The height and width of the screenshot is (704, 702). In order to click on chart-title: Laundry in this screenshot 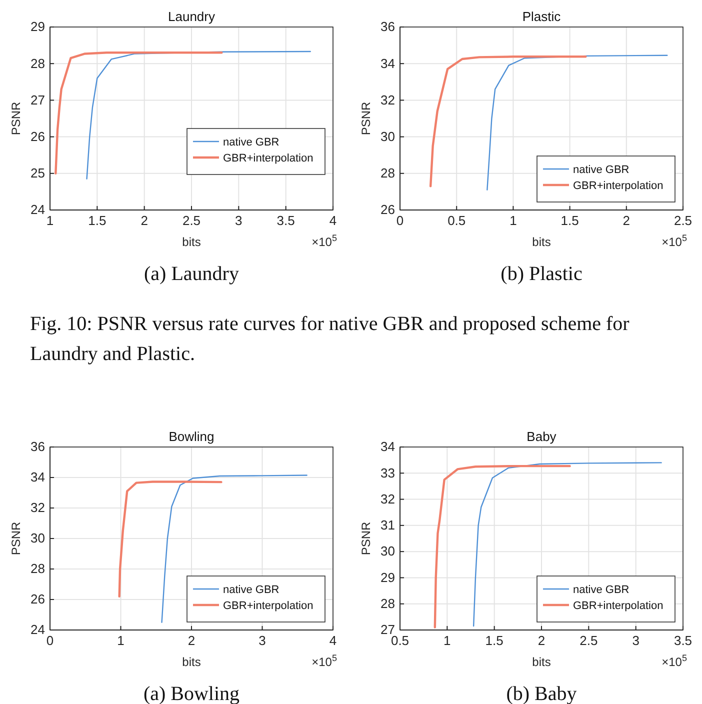, I will do `click(192, 16)`.